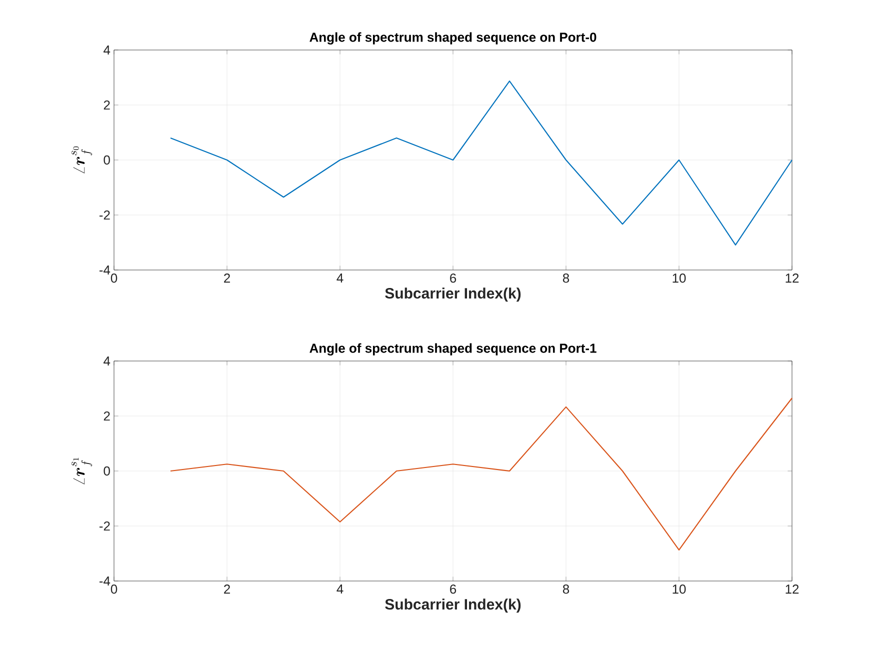  I want to click on chart-title: Angle of spectrum shaped sequence on Port-1, so click(453, 349).